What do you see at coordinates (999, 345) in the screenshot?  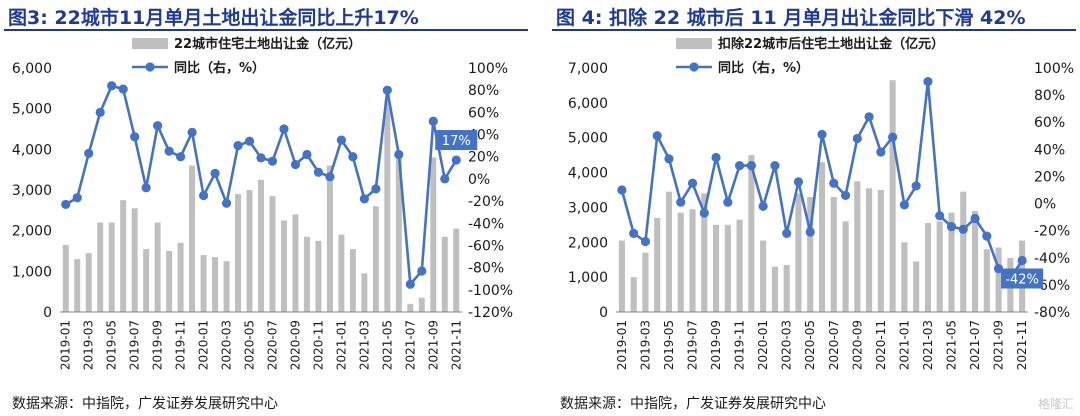 I see `x-tick-label: 2021-09` at bounding box center [999, 345].